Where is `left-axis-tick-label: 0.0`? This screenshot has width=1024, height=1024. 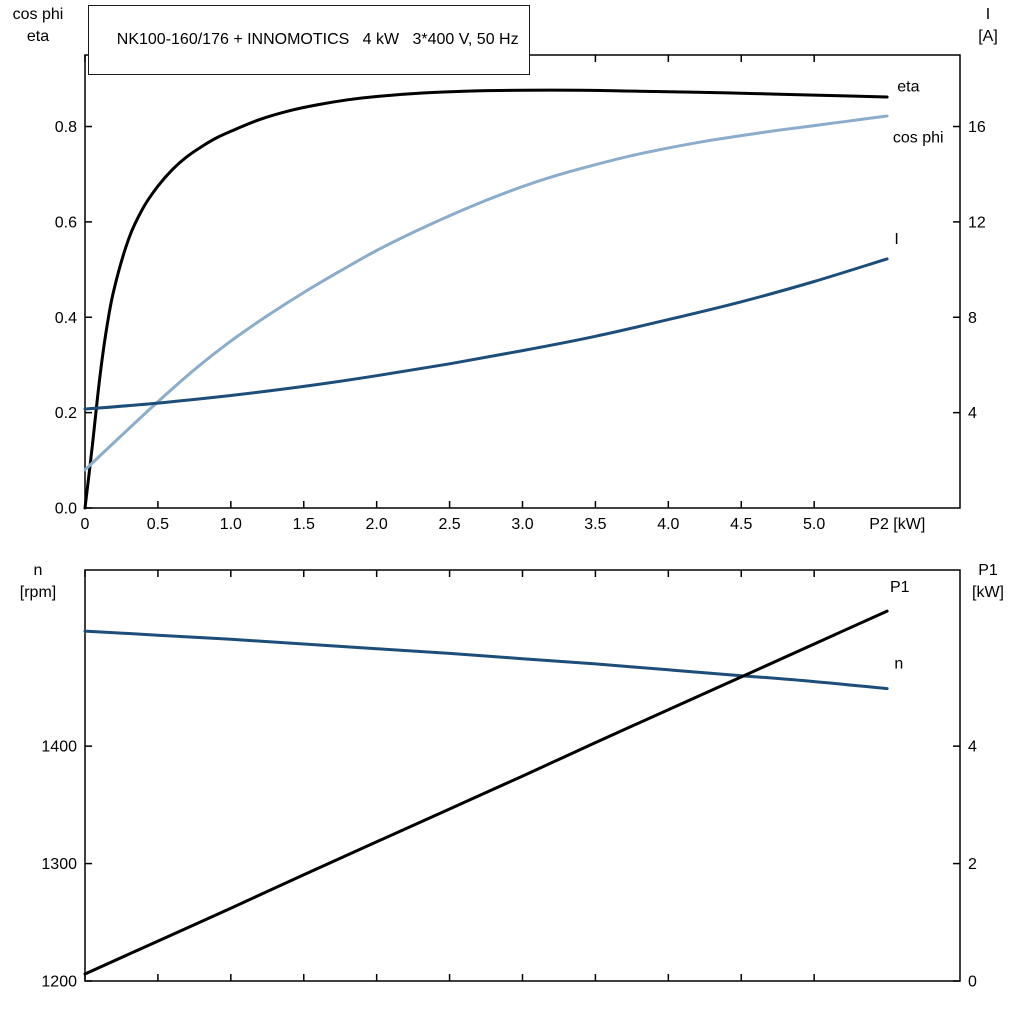 left-axis-tick-label: 0.0 is located at coordinates (66, 509).